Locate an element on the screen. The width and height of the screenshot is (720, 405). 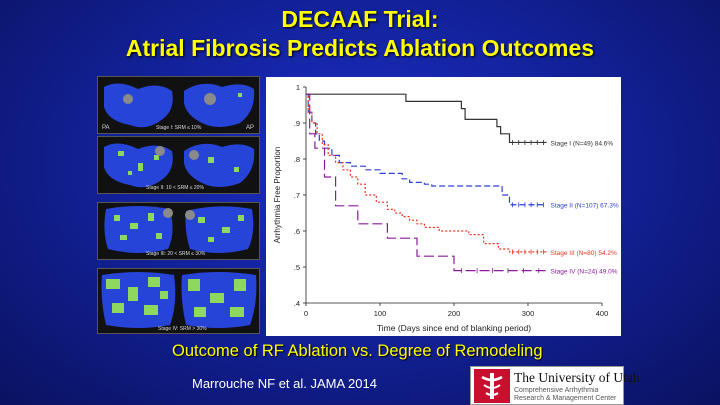
stage-3-caption: Stage III: 20 < SRM ≤ 30% is located at coordinates (176, 254).